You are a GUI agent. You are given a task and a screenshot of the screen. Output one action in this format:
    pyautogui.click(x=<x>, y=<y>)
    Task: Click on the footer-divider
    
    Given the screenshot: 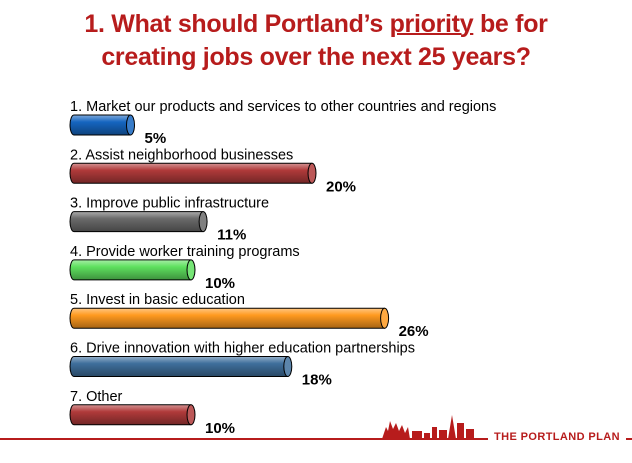 What is the action you would take?
    pyautogui.click(x=316, y=439)
    